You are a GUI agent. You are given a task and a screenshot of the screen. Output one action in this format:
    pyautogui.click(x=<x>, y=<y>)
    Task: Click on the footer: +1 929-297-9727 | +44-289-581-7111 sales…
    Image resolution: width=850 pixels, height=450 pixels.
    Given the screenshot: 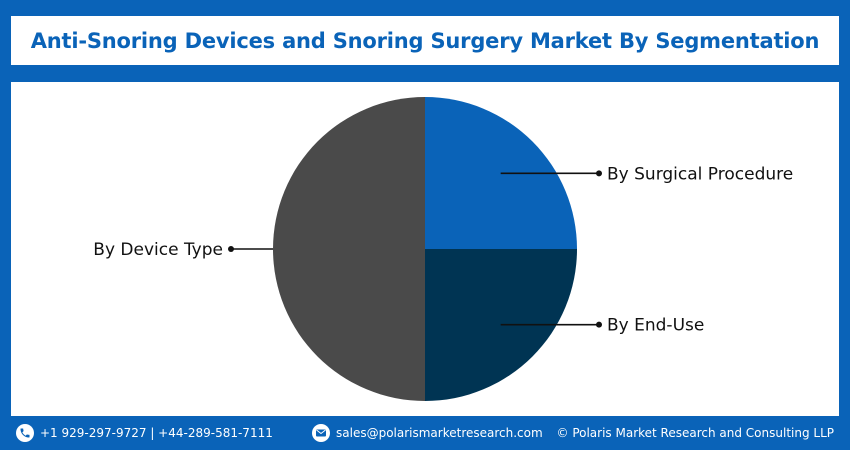 What is the action you would take?
    pyautogui.click(x=425, y=433)
    